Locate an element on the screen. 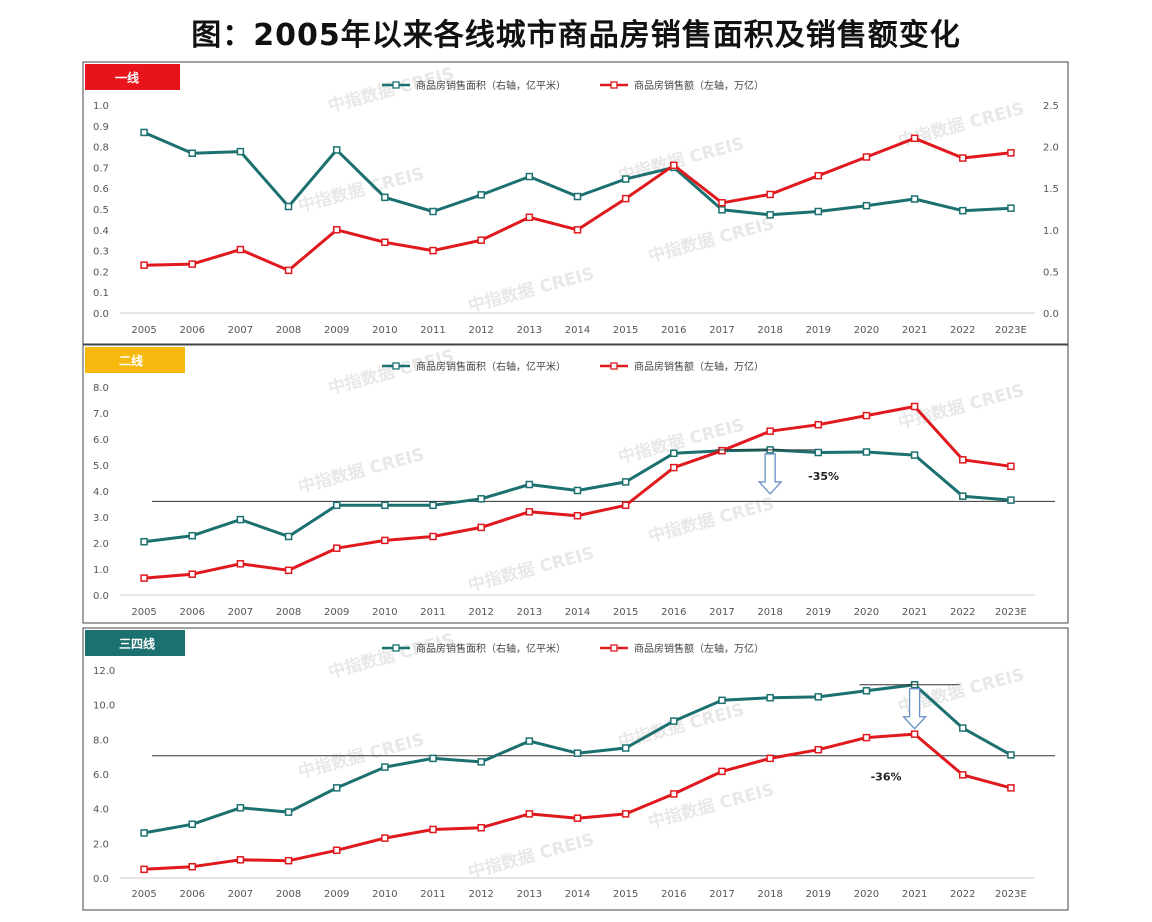 Image resolution: width=1152 pixels, height=922 pixels. x-tick-label: 2022 is located at coordinates (962, 612).